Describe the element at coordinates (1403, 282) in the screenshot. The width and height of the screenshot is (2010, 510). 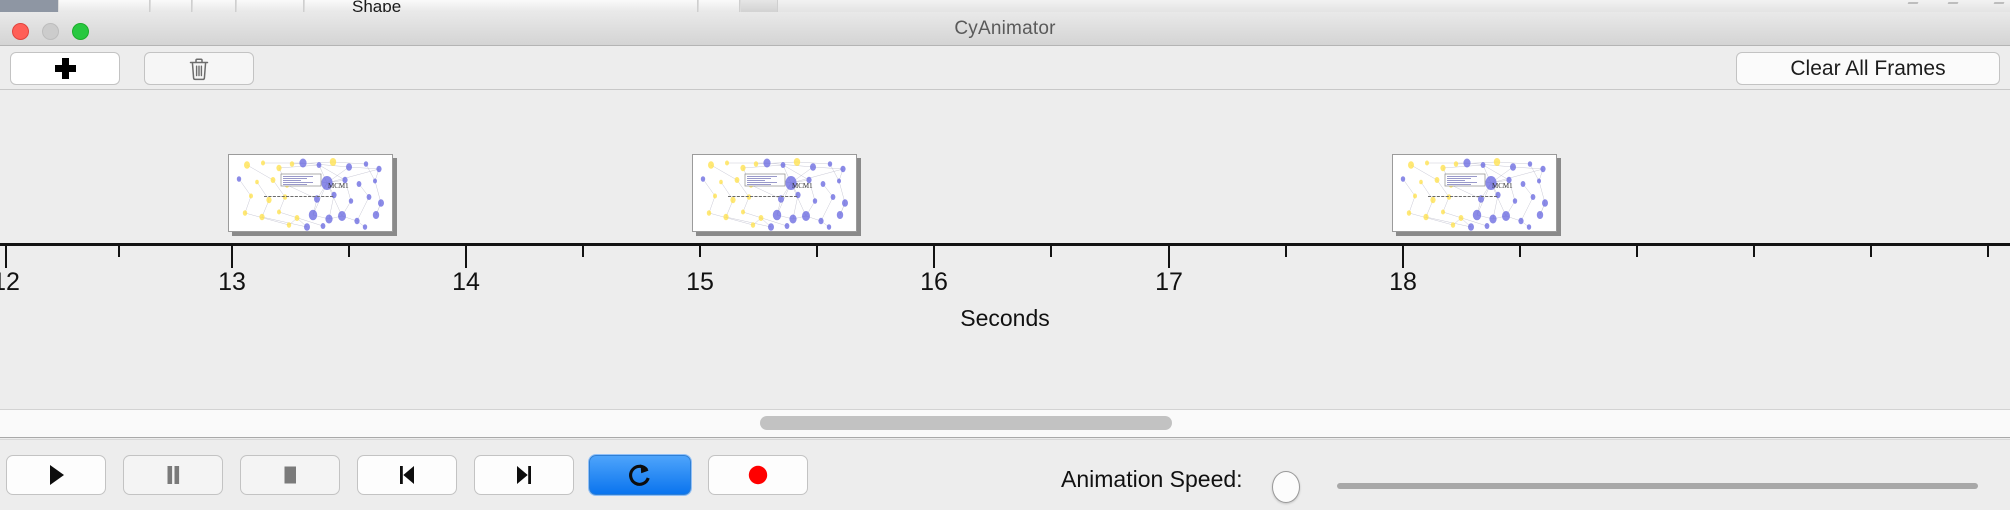
I see `axis-tick-label: 18` at that location.